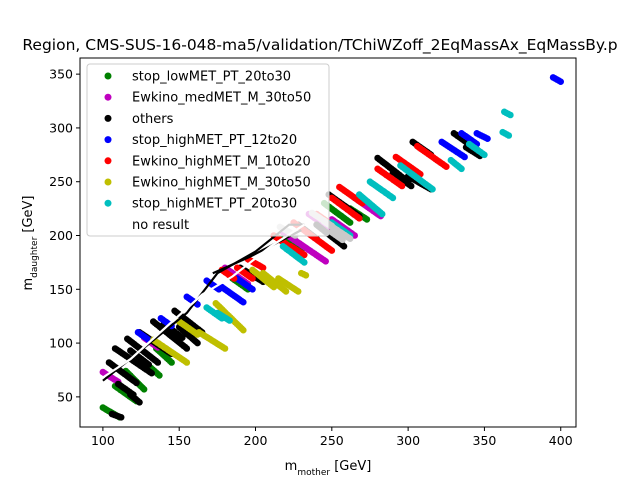  What do you see at coordinates (256, 440) in the screenshot?
I see `x-tick-label: 200` at bounding box center [256, 440].